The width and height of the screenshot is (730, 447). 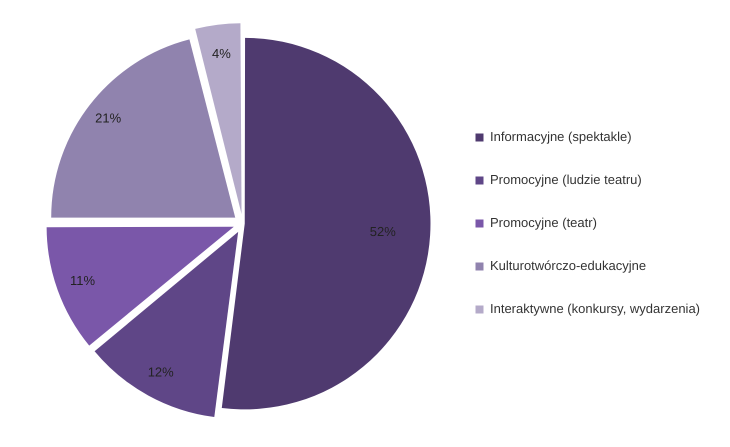 What do you see at coordinates (161, 372) in the screenshot?
I see `data-label: 12%` at bounding box center [161, 372].